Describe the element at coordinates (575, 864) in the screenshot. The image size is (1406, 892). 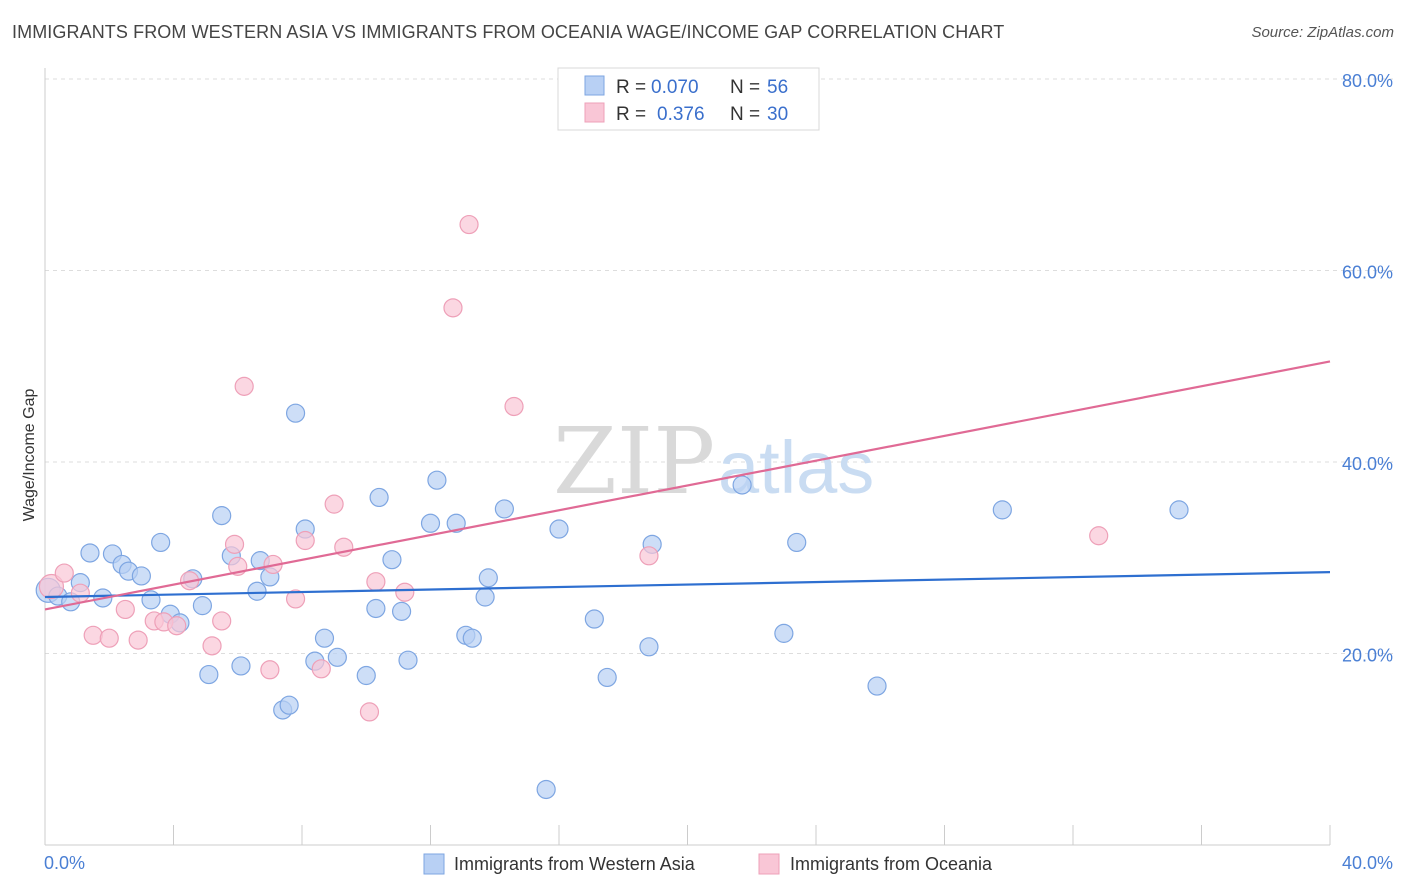
I see `bottom-legend-label-western-asia: Immigrants from Western Asia` at that location.